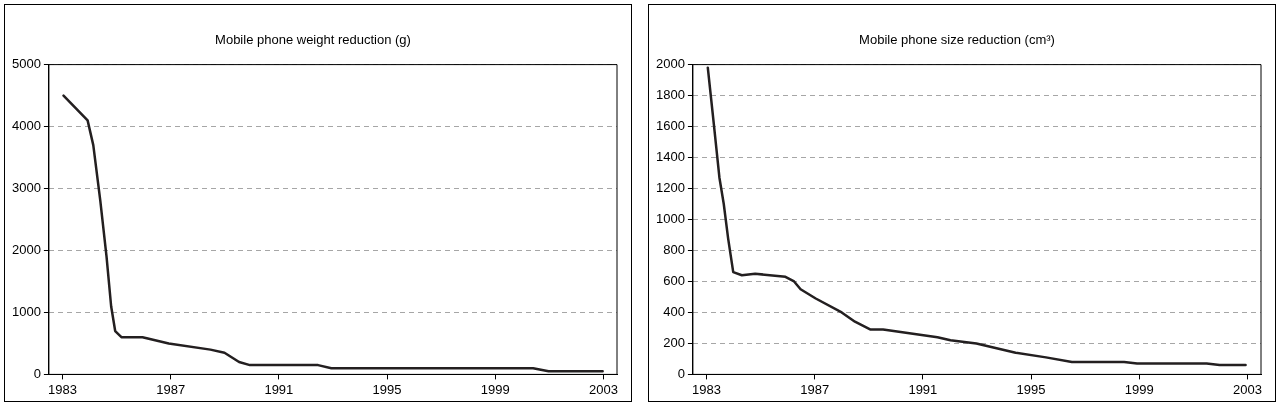  I want to click on y-tick-label: 1400, so click(670, 157).